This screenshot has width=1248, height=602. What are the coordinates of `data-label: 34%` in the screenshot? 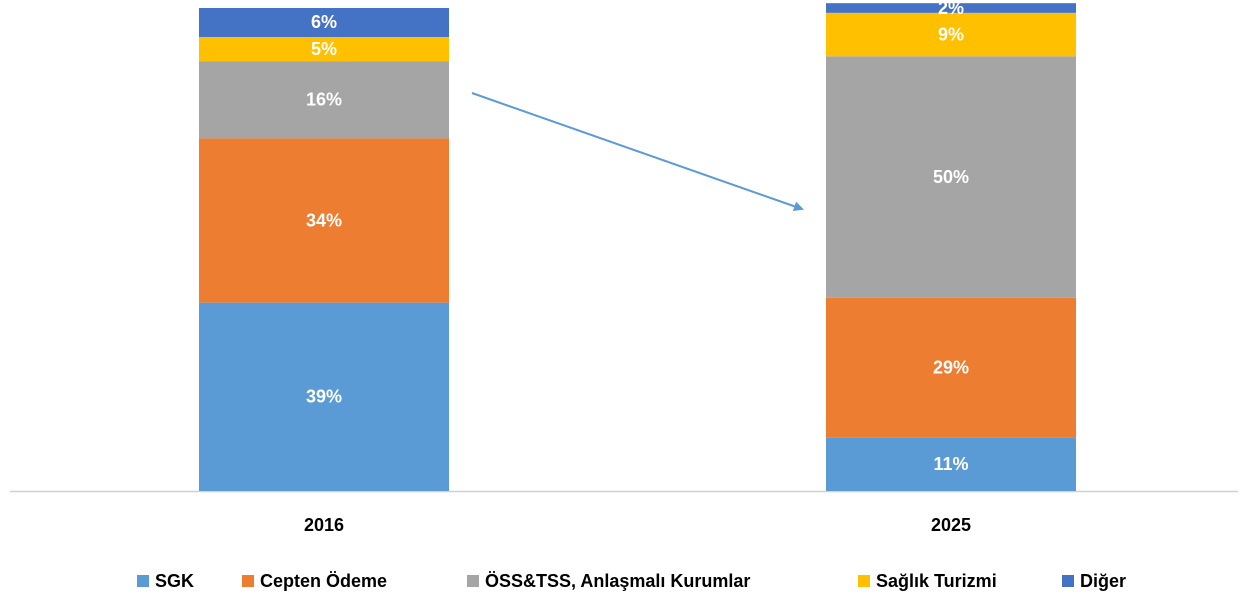 It's located at (324, 220).